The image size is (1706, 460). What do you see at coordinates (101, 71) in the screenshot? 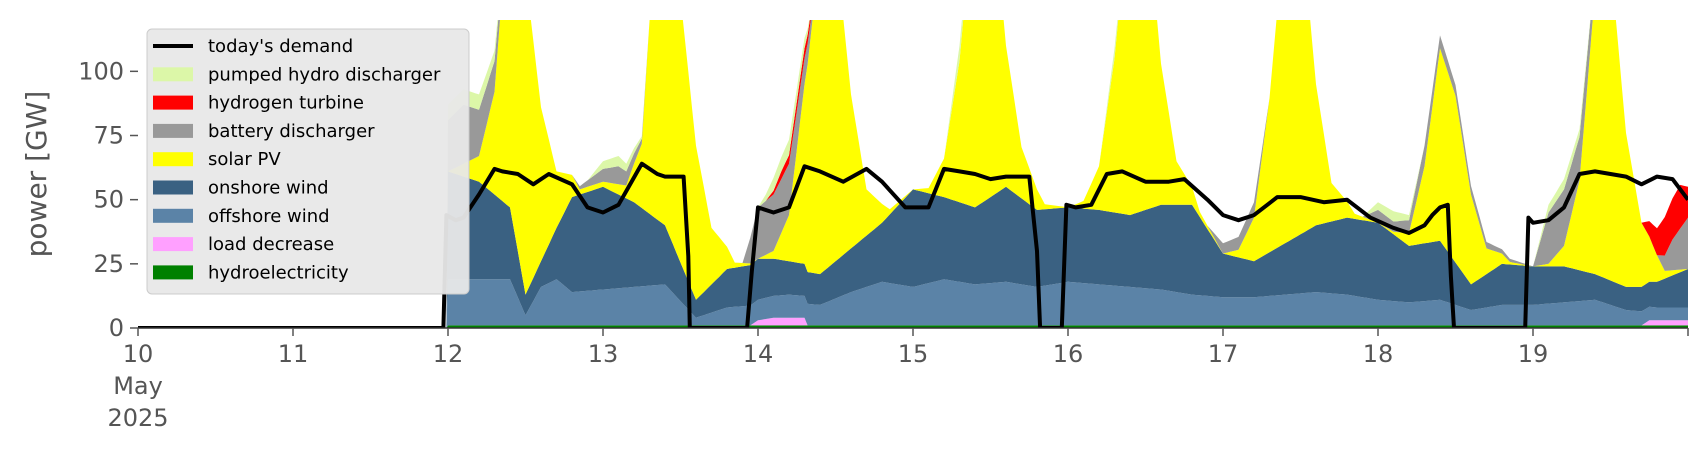
I see `y-tick-label: 100` at bounding box center [101, 71].